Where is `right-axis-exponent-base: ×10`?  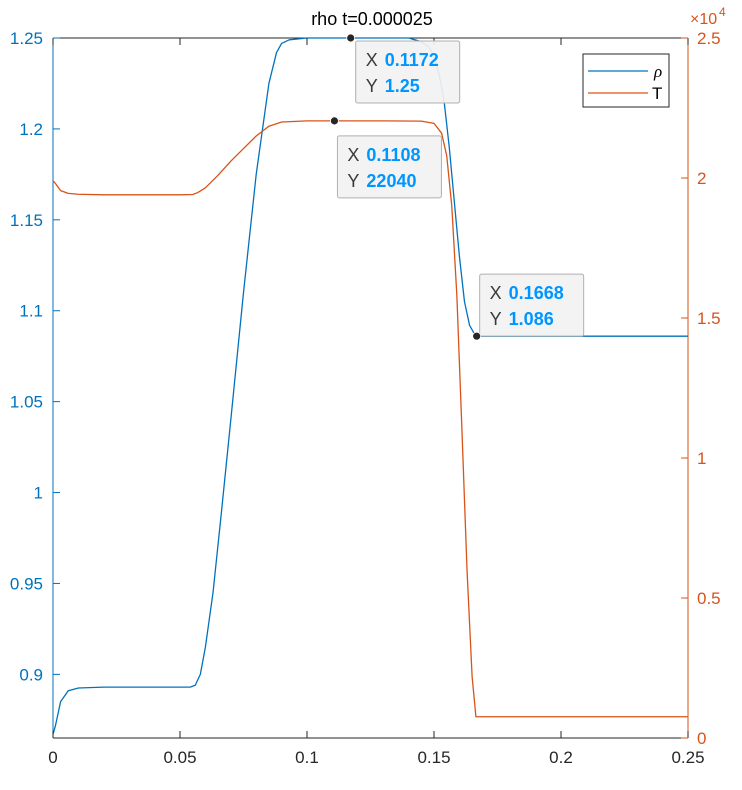 right-axis-exponent-base: ×10 is located at coordinates (703, 19).